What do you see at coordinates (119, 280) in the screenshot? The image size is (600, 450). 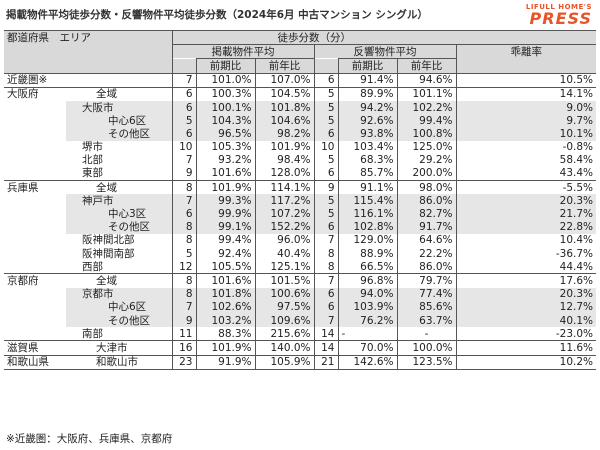 I see `area-cell: 全域` at bounding box center [119, 280].